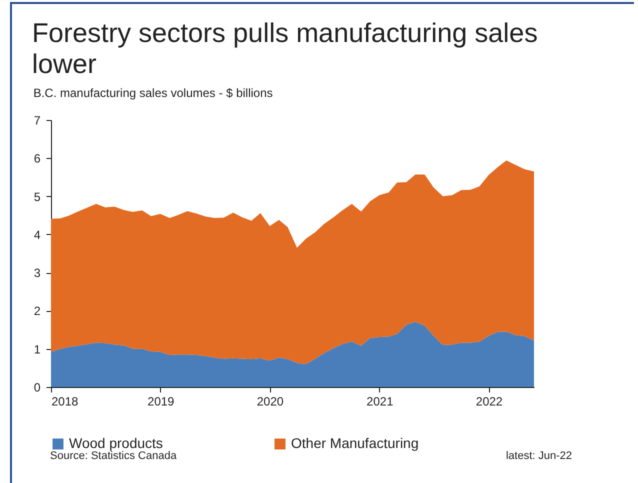 Image resolution: width=638 pixels, height=483 pixels. Describe the element at coordinates (116, 443) in the screenshot. I see `legend-label: Wood products` at that location.